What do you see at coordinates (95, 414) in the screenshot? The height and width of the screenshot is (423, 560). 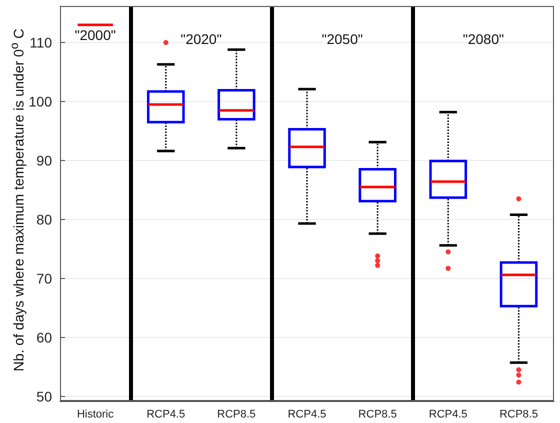 I see `x-tick-label: Historic` at bounding box center [95, 414].